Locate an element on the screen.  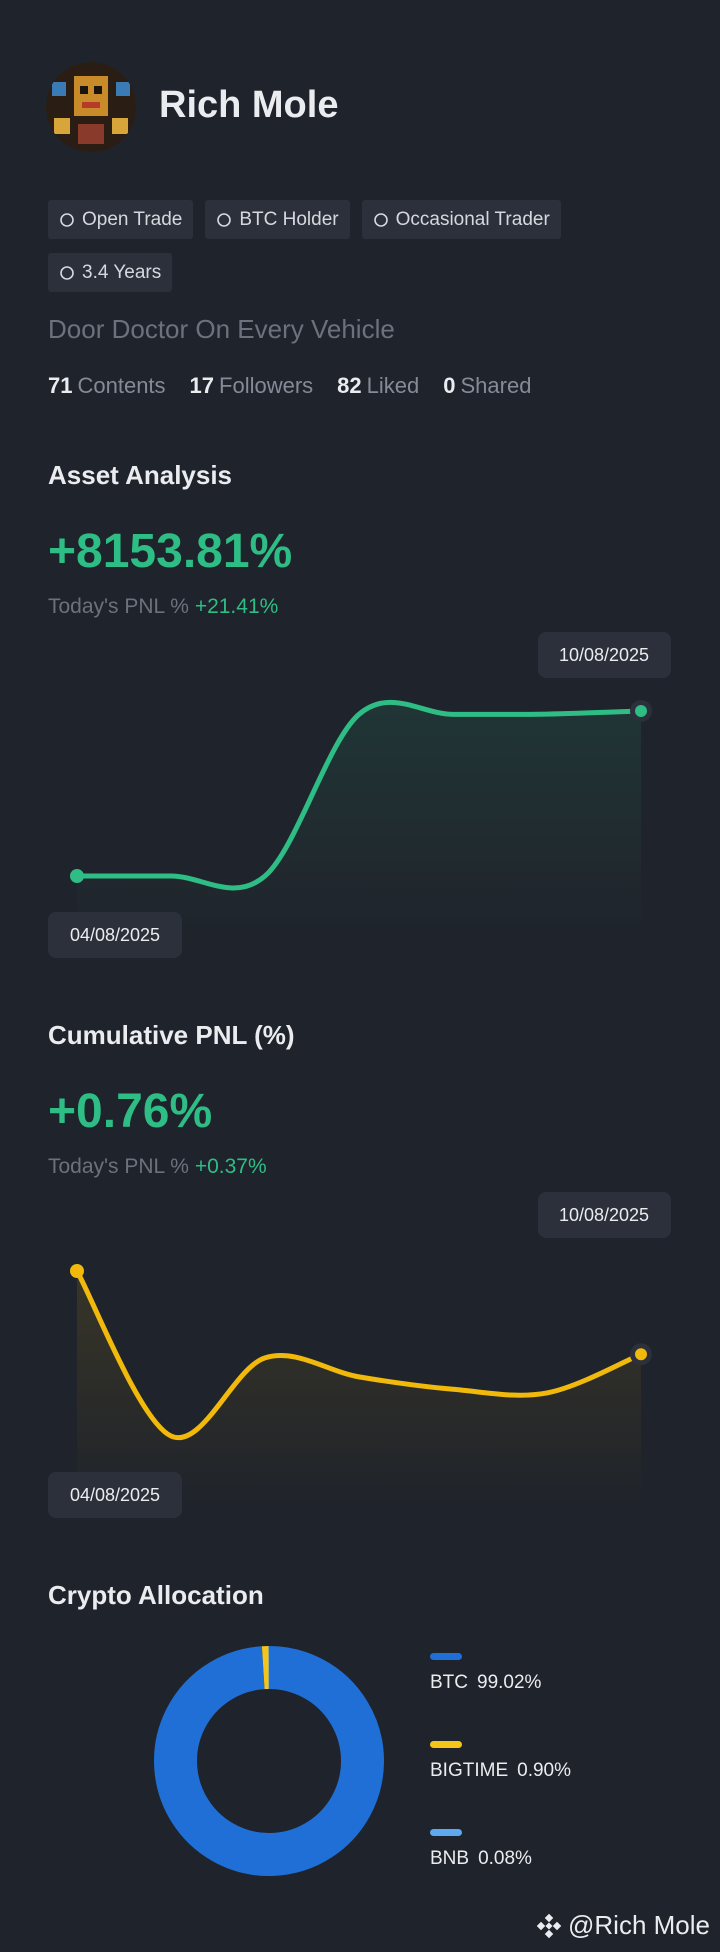
stat-label: Contents is located at coordinates (121, 385).